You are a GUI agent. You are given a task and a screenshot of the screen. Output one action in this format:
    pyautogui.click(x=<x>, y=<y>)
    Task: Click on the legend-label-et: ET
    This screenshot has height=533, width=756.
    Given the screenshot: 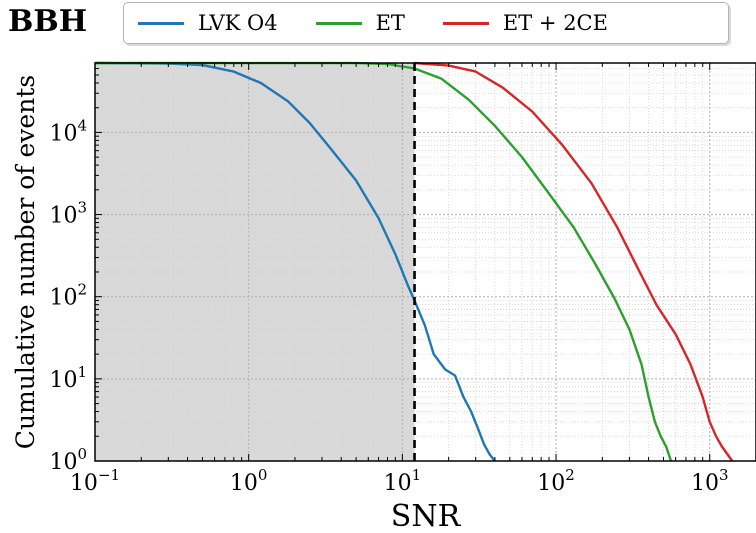 What is the action you would take?
    pyautogui.click(x=390, y=23)
    